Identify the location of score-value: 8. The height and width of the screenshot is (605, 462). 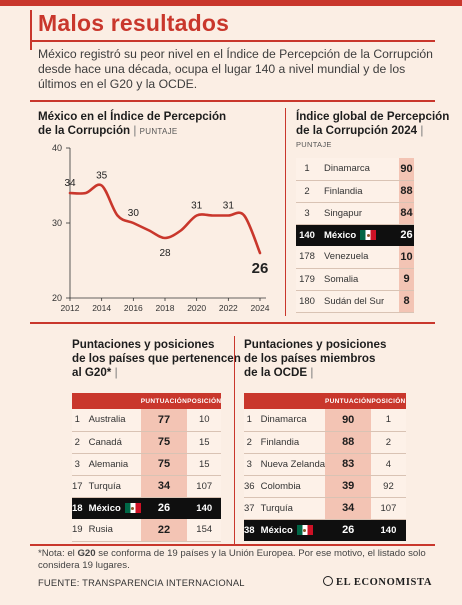
(406, 301).